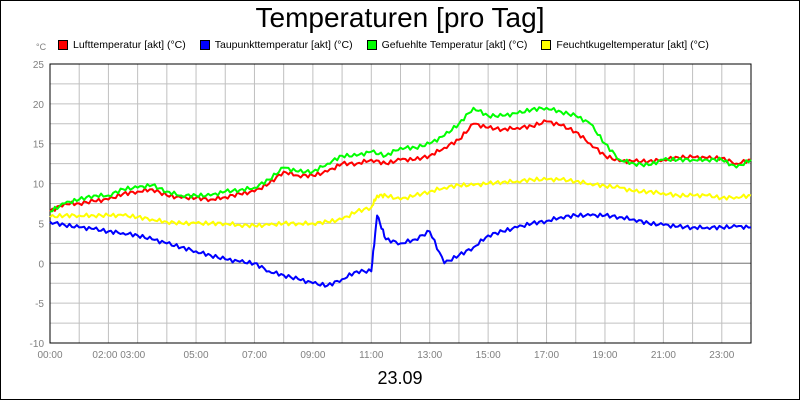 This screenshot has height=400, width=800. I want to click on x-tick-label: 07:00, so click(254, 355).